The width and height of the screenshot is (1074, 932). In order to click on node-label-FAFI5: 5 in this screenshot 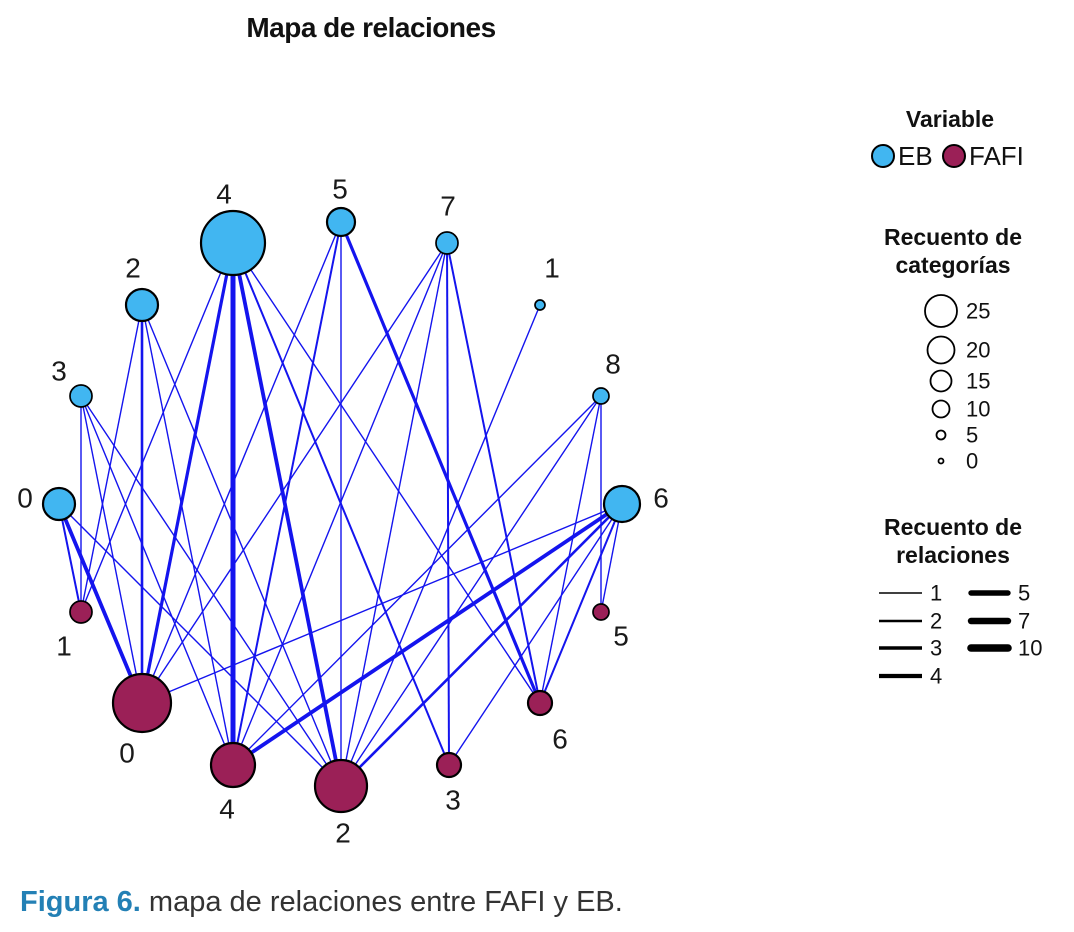, I will do `click(621, 636)`.